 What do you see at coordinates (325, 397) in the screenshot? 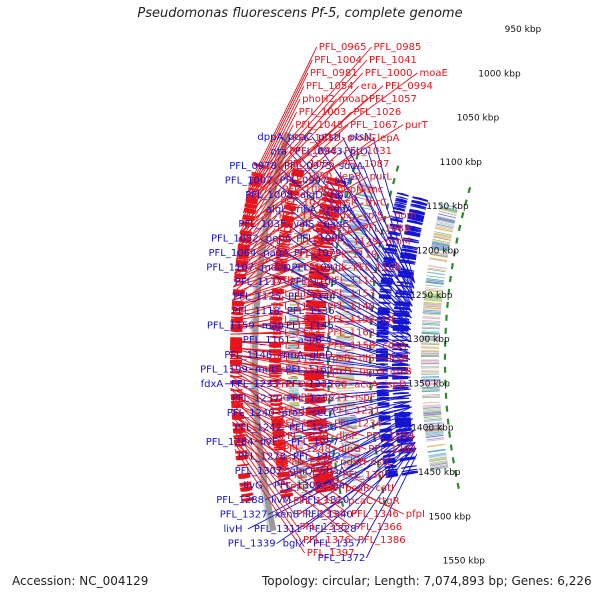
I see `gene-label: PFL_1211` at bounding box center [325, 397].